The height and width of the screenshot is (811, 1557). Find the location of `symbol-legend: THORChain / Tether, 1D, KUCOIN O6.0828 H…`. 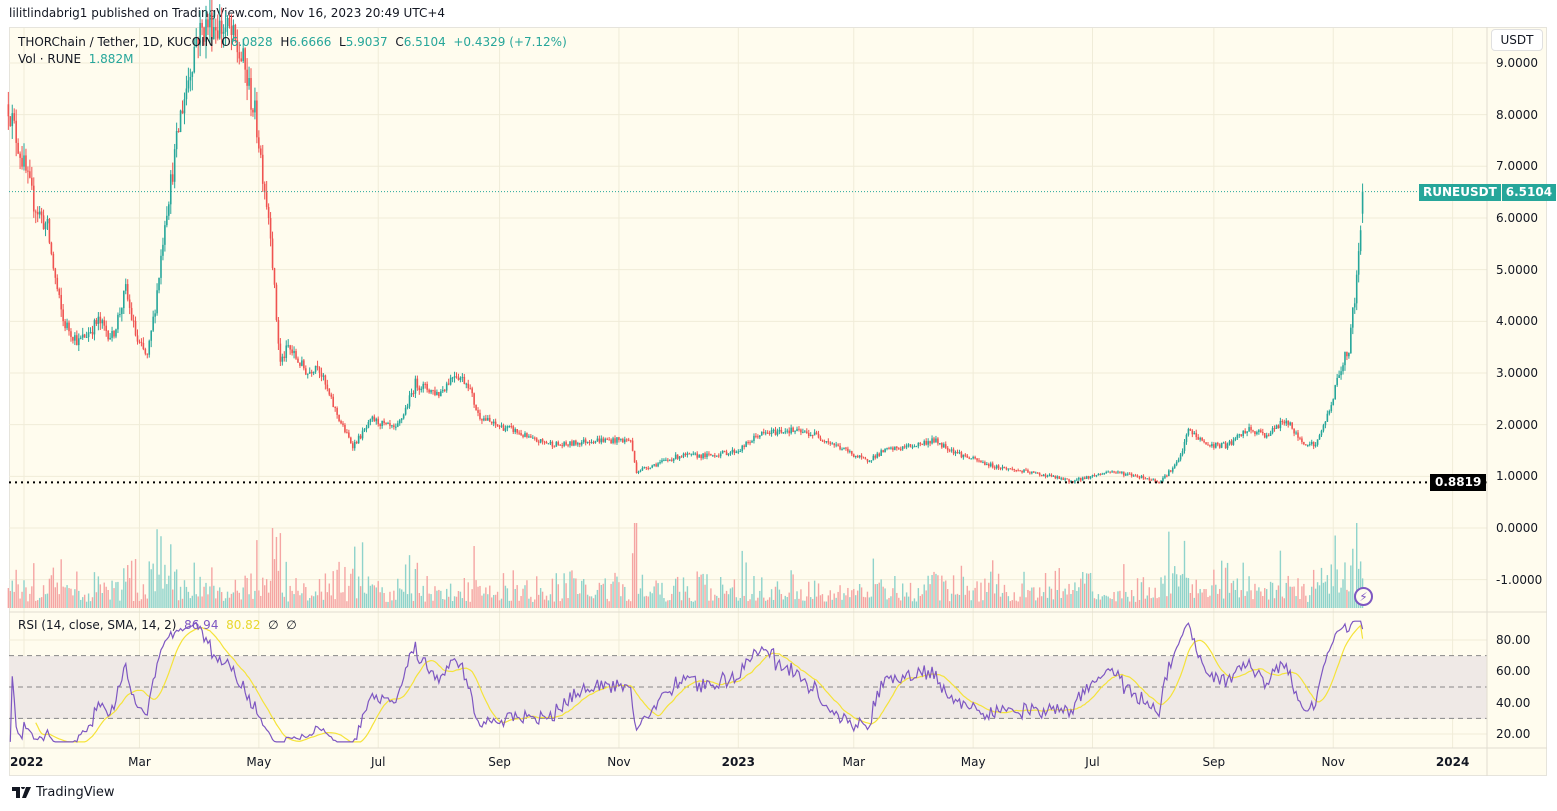

symbol-legend: THORChain / Tether, 1D, KUCOIN O6.0828 H… is located at coordinates (292, 42).